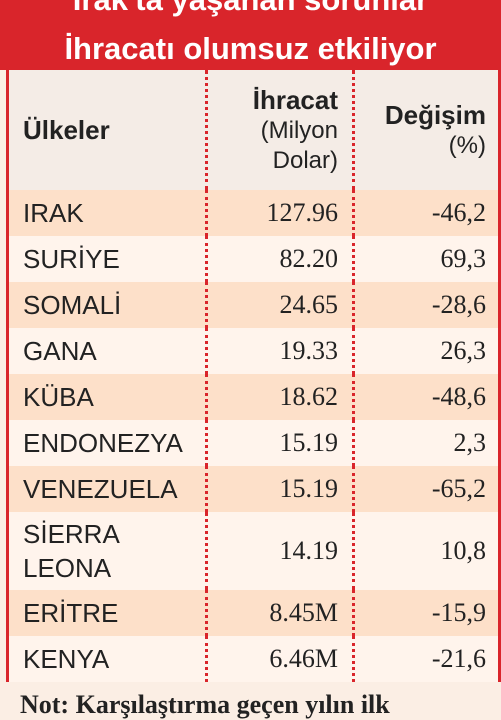 The height and width of the screenshot is (720, 501). I want to click on table-cell: -48,6, so click(425, 397).